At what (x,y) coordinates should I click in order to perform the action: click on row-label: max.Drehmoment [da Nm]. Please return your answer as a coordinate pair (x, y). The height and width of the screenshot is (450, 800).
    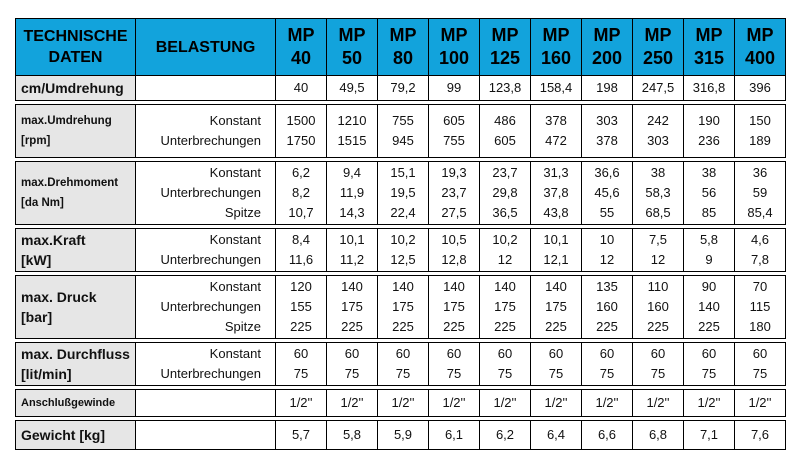
    Looking at the image, I should click on (75, 193).